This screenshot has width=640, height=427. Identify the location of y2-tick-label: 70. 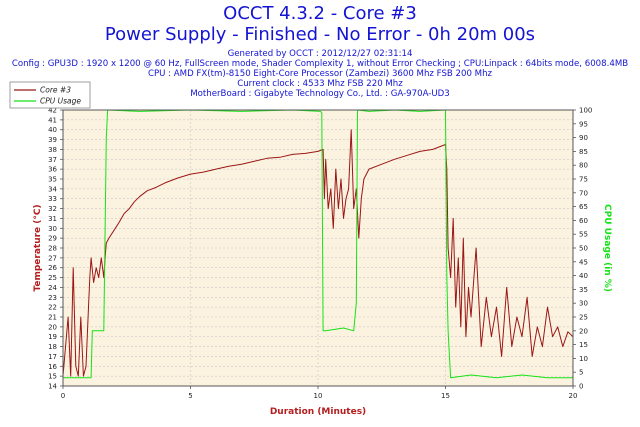
(583, 193).